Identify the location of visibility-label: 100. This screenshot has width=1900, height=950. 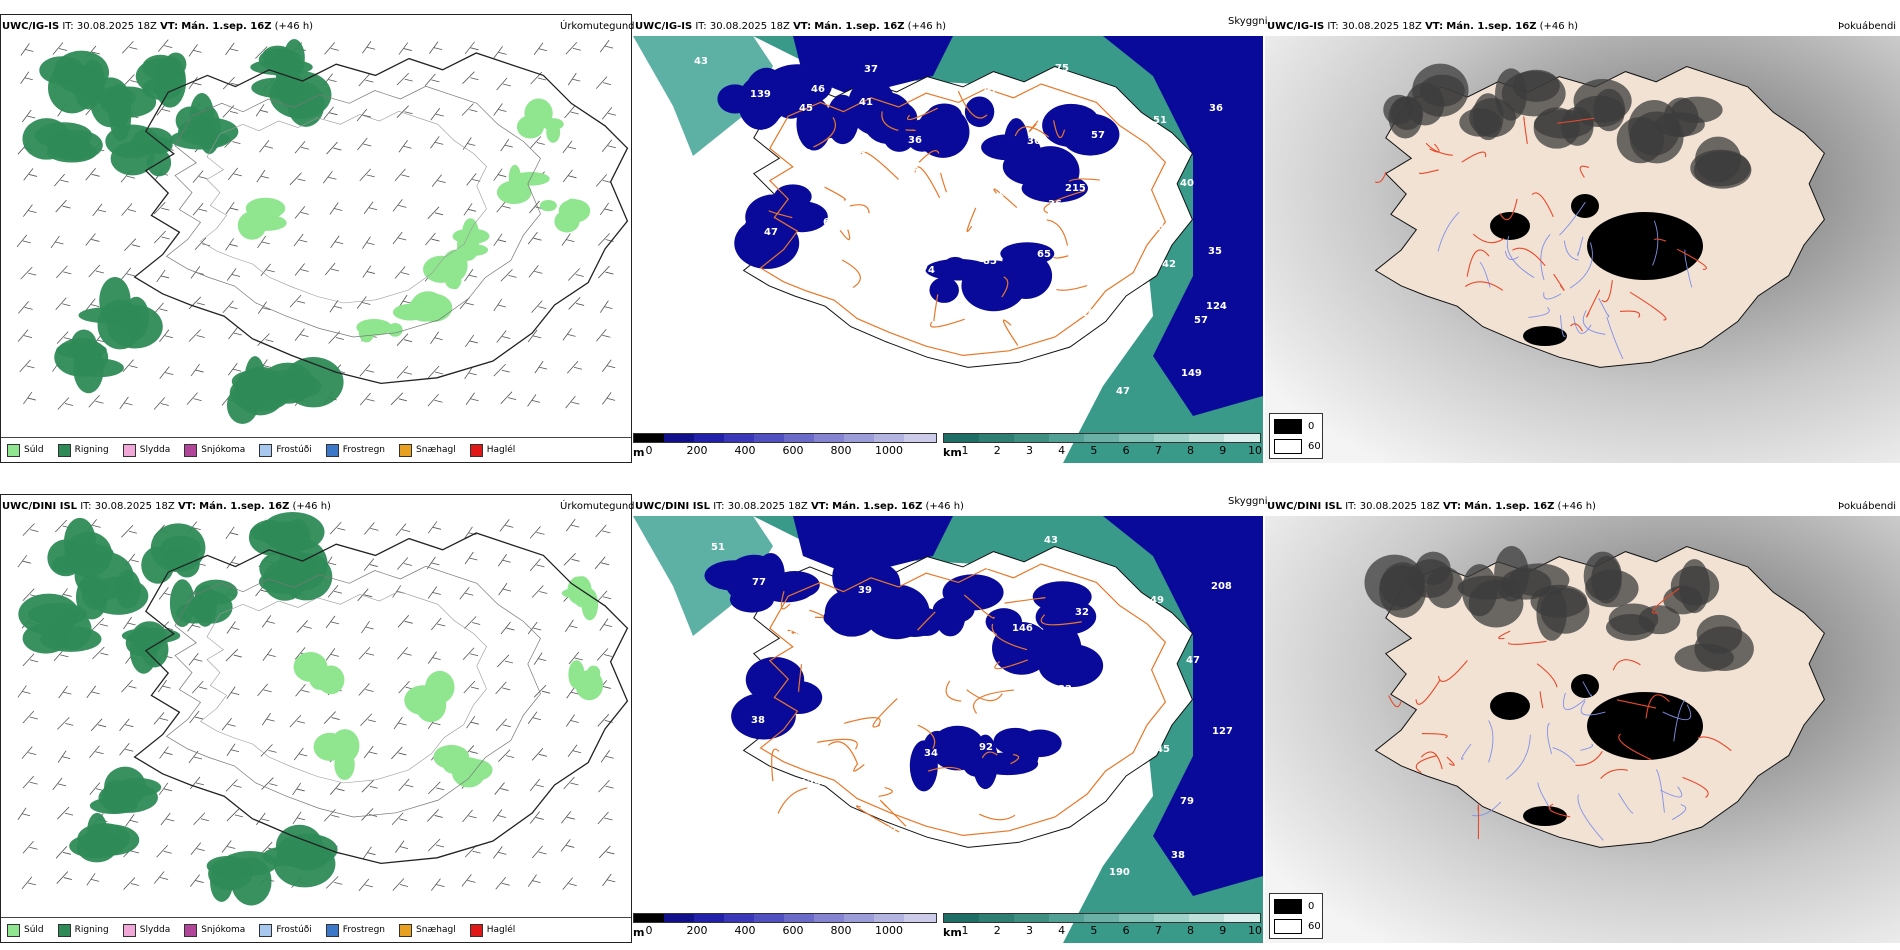
(962, 828).